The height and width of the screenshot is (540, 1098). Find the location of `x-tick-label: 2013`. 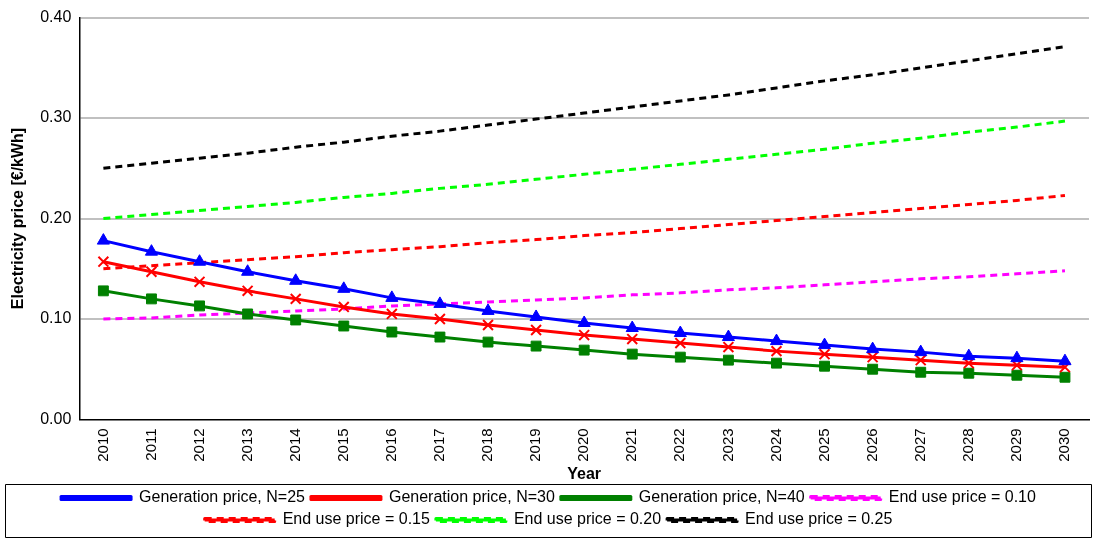

x-tick-label: 2013 is located at coordinates (246, 445).